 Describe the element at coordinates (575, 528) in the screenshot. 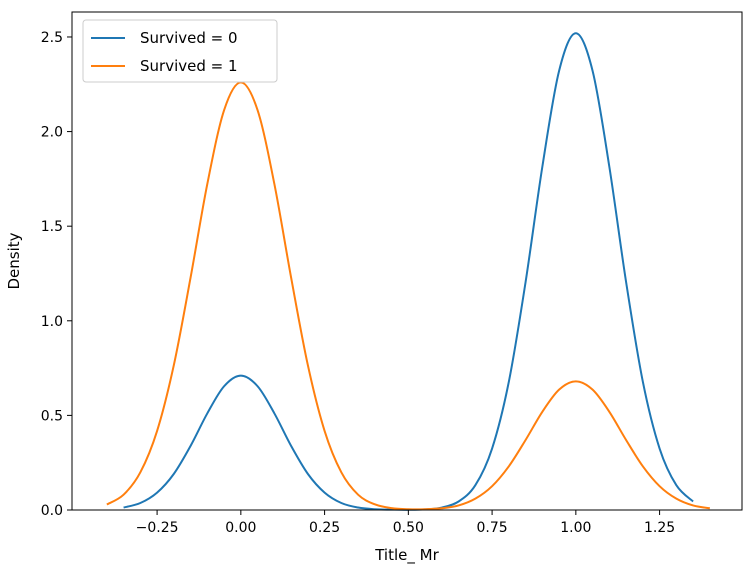

I see `x-tick-label: 1.00` at that location.